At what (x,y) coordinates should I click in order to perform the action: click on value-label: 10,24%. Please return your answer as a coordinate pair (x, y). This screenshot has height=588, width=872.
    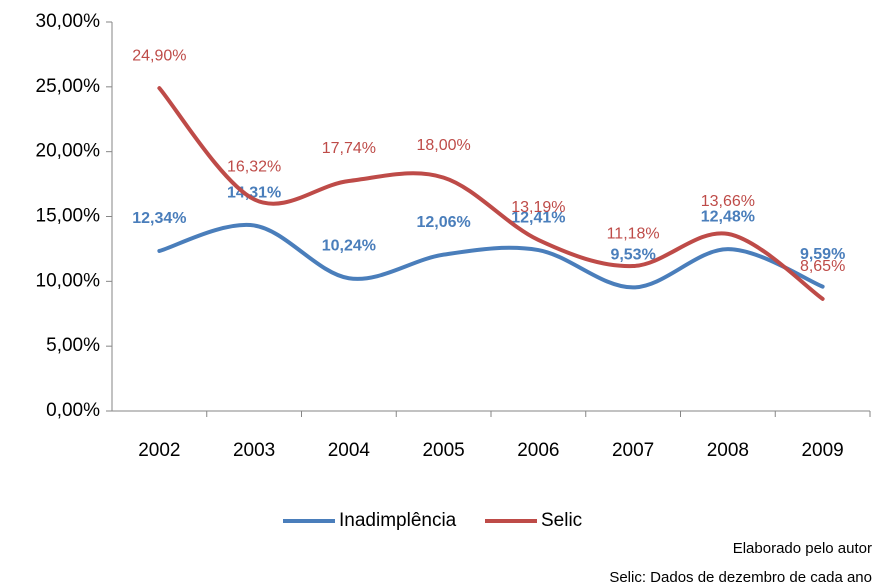
    Looking at the image, I should click on (349, 245).